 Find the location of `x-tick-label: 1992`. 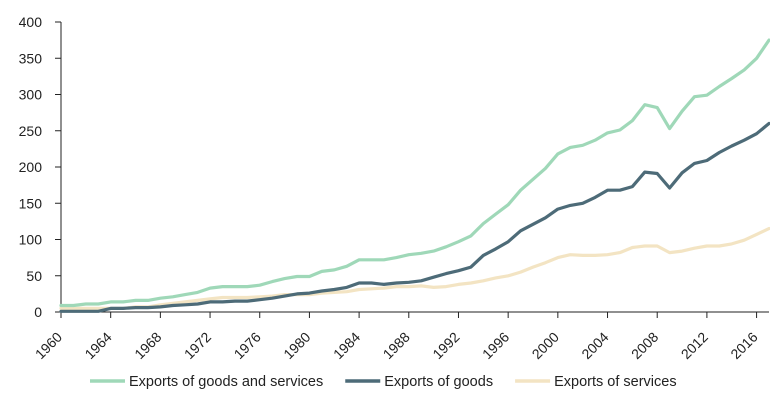

x-tick-label: 1992 is located at coordinates (445, 345).